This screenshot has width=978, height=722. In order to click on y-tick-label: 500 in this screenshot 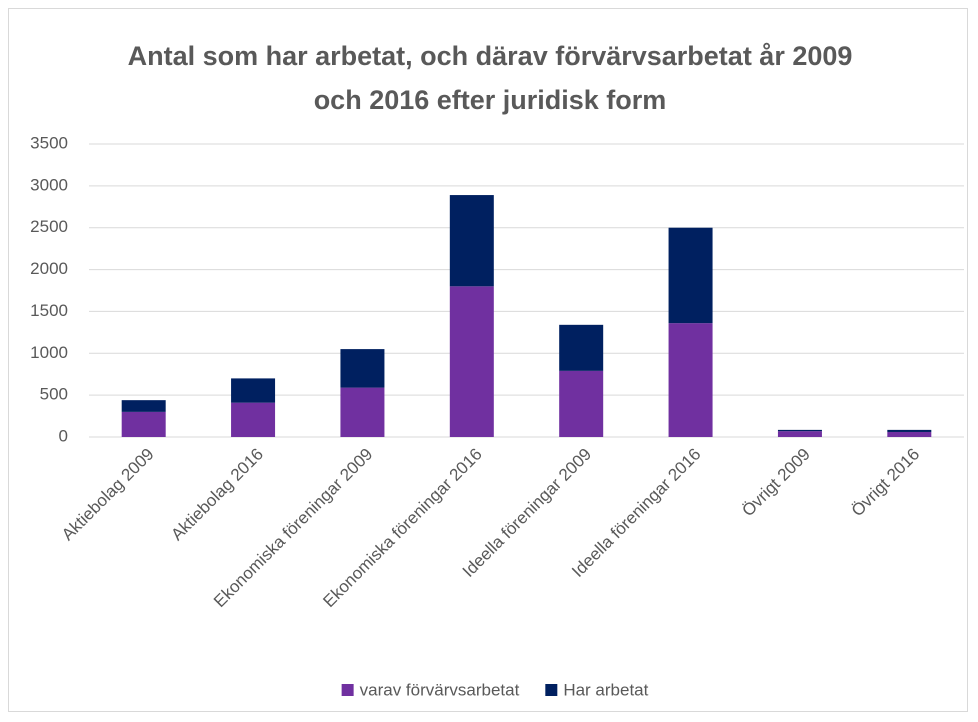, I will do `click(54, 394)`.